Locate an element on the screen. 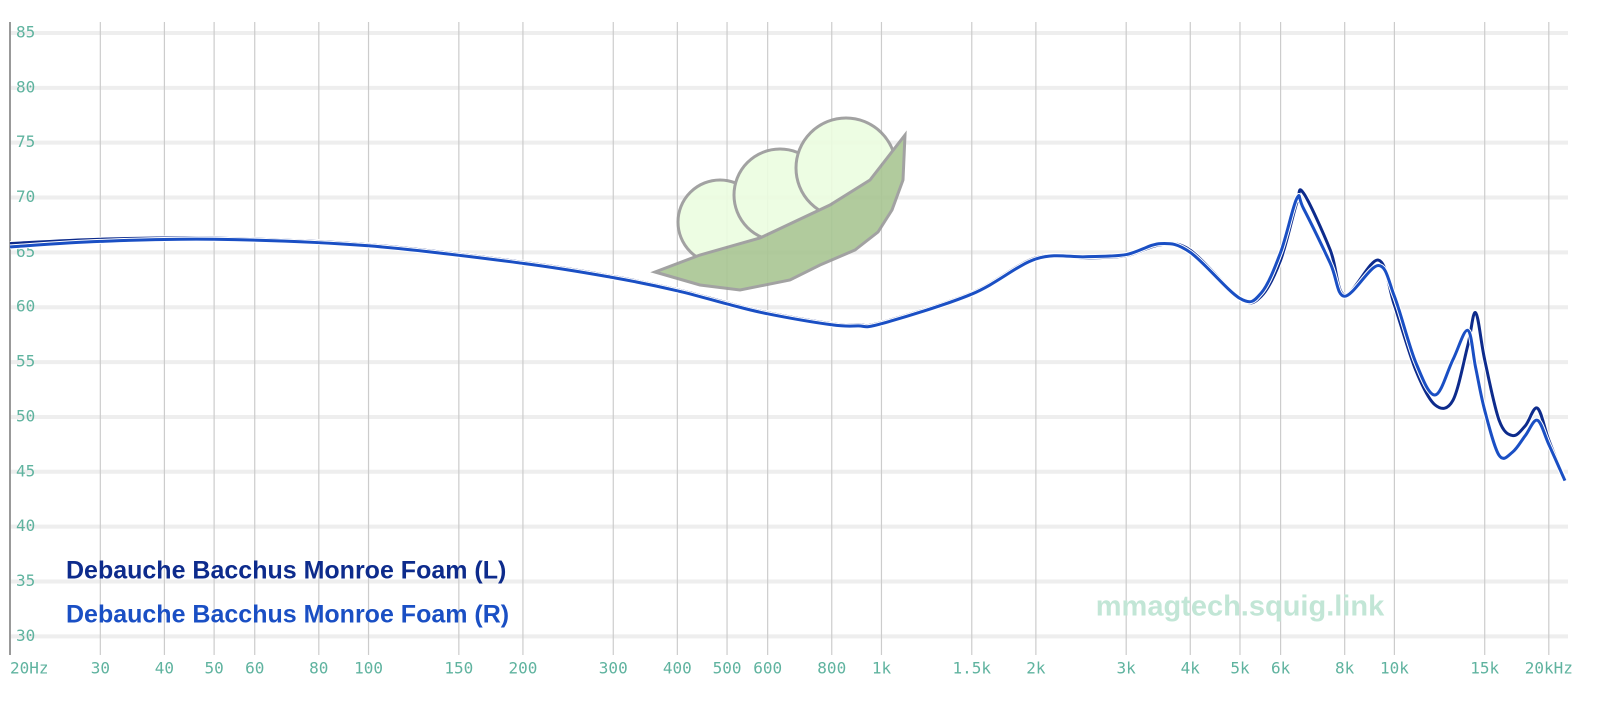 This screenshot has width=1600, height=702. x-tick-label: 150 is located at coordinates (458, 668).